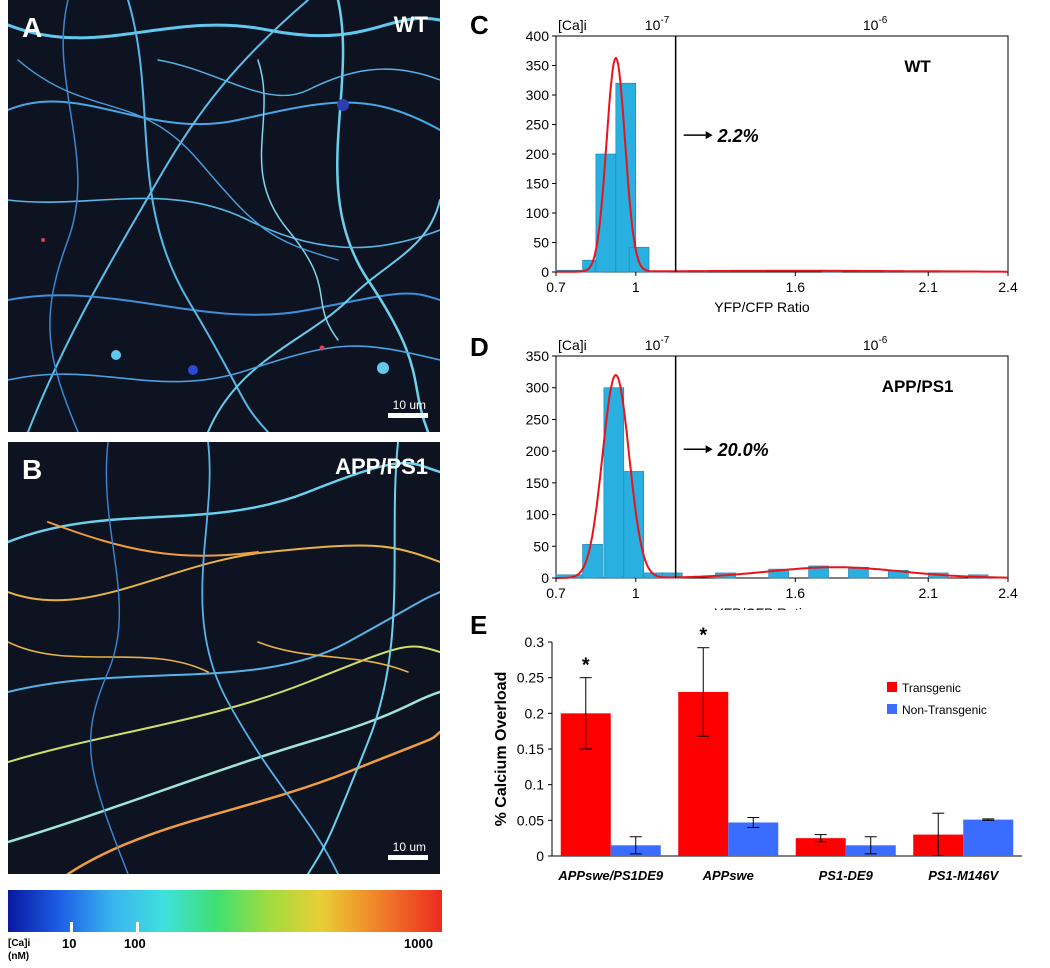 This screenshot has width=1050, height=968. What do you see at coordinates (538, 36) in the screenshot?
I see `y-tick-label: 400` at bounding box center [538, 36].